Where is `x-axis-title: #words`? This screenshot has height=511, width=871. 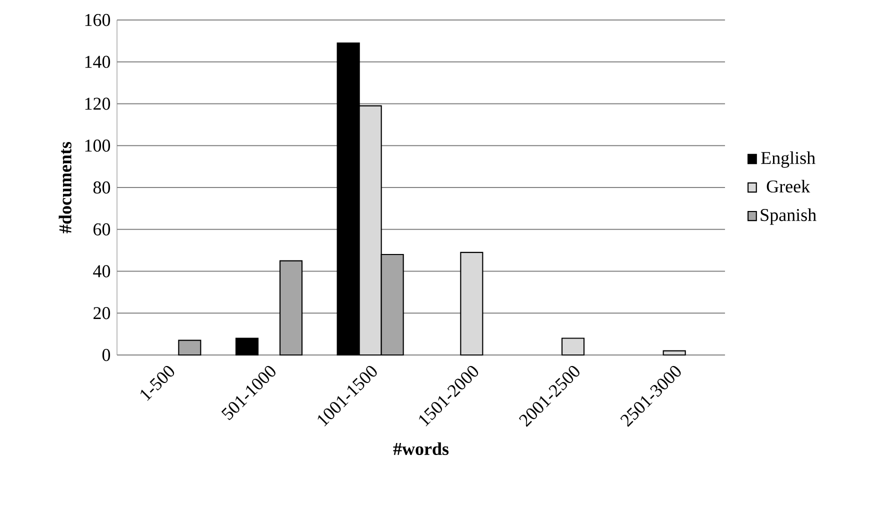 x-axis-title: #words is located at coordinates (421, 449).